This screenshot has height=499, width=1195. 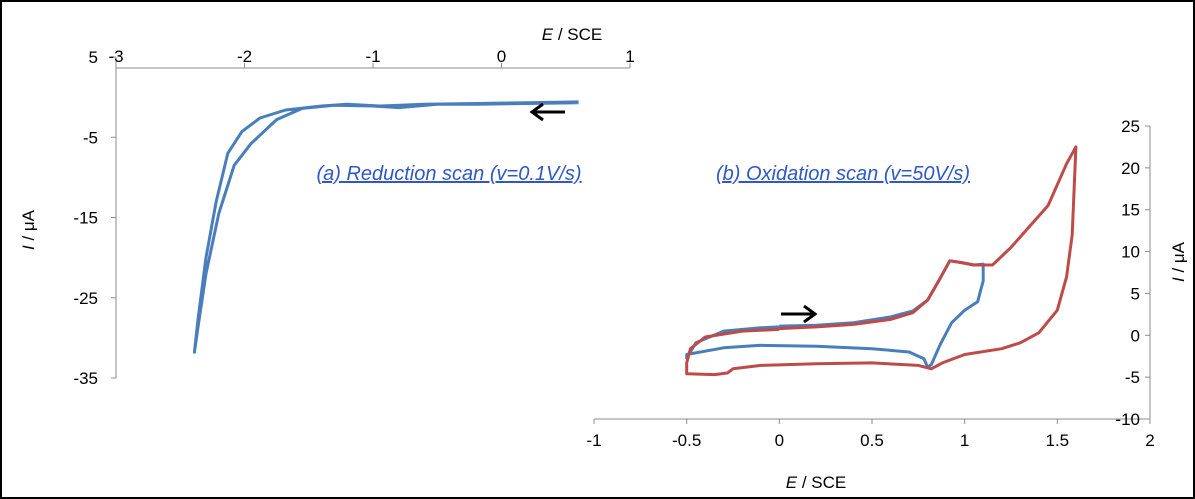 I want to click on chart-a-x-tick-label: -3, so click(x=115, y=56).